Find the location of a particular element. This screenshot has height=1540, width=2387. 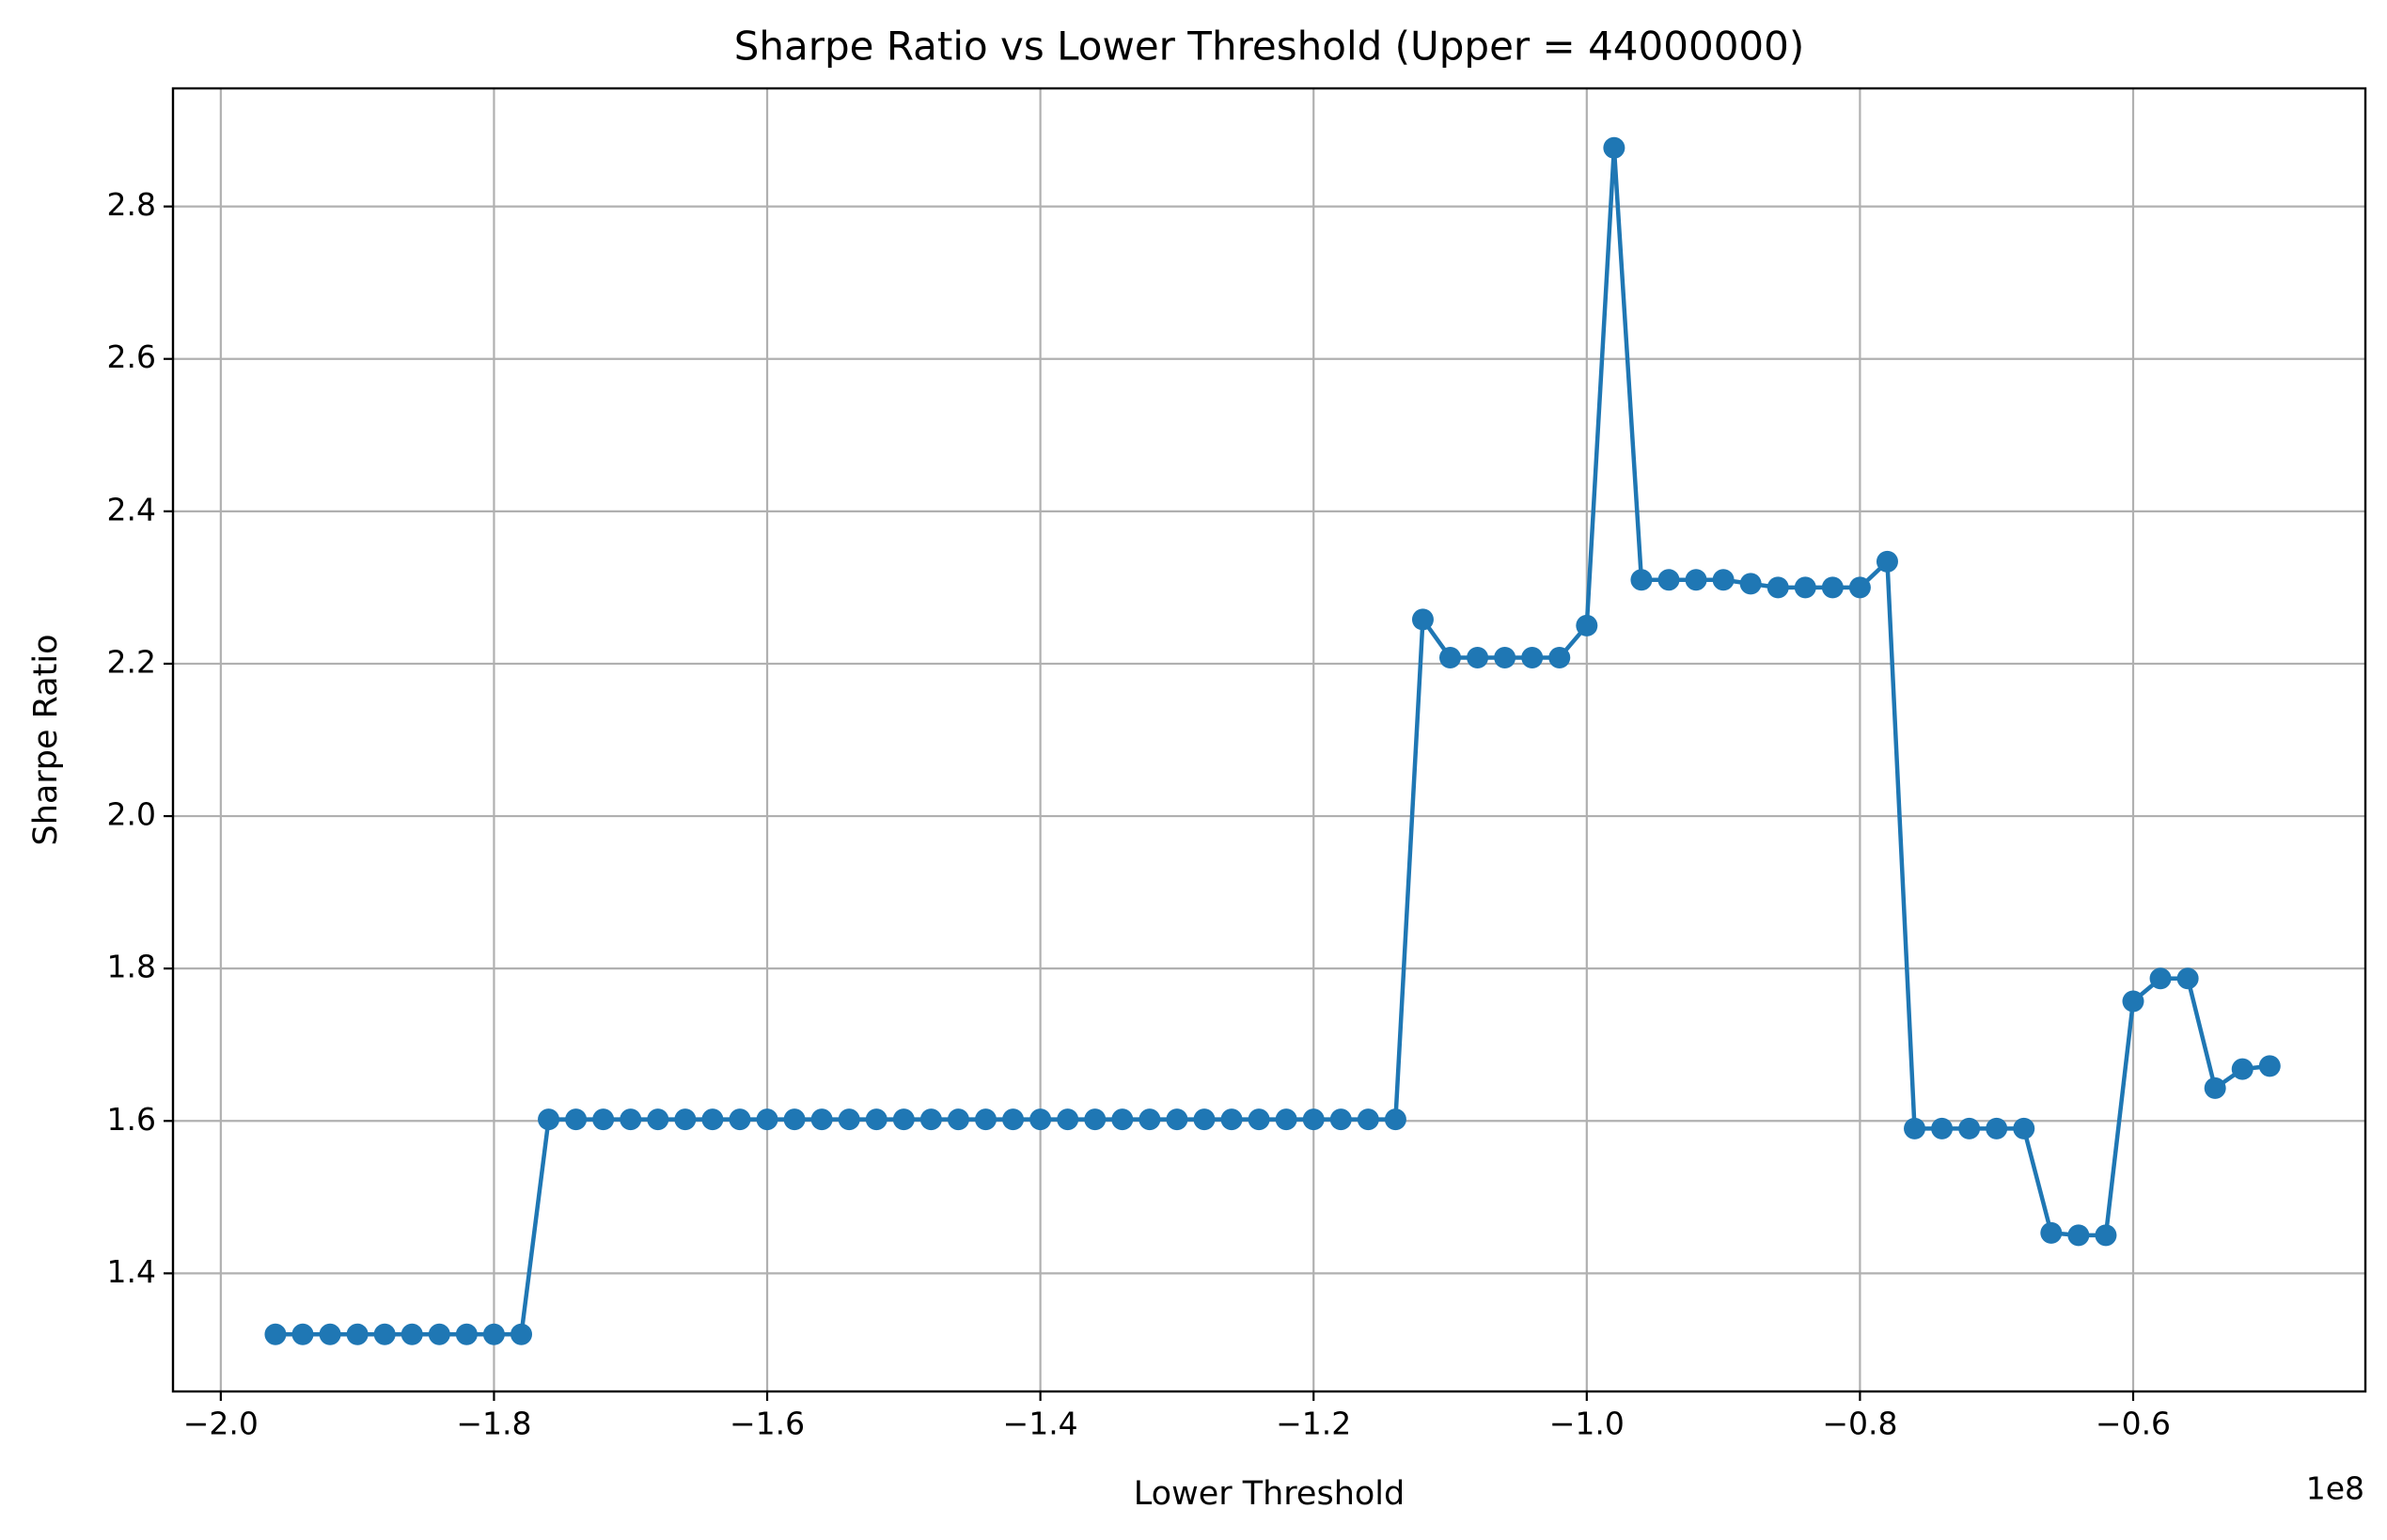

x-tick-label: −1.0 is located at coordinates (1587, 1424).